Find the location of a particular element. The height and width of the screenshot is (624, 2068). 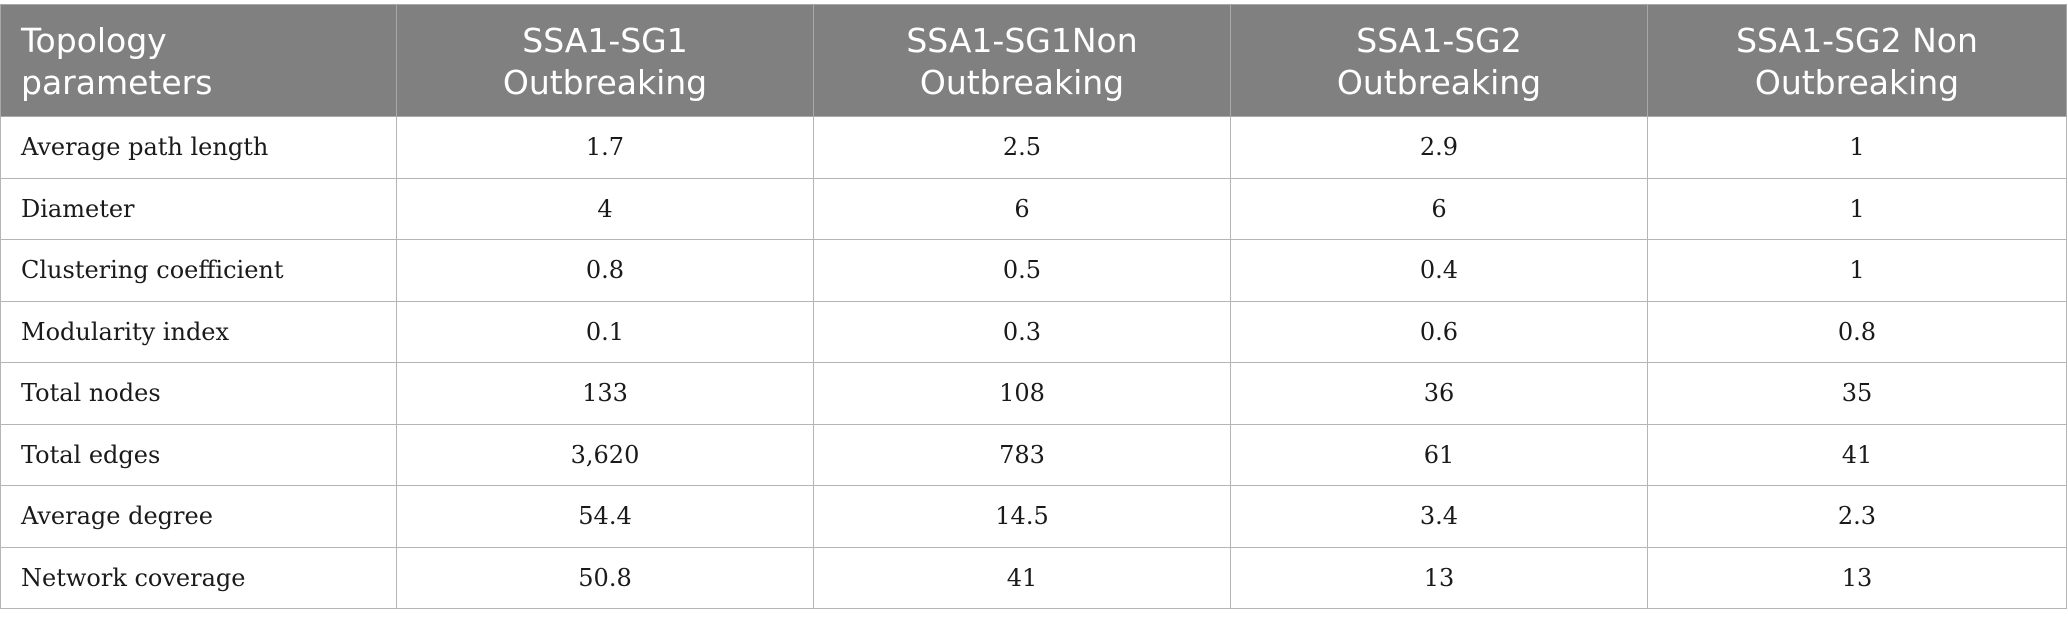

table-cell: 0.4 is located at coordinates (1439, 270).